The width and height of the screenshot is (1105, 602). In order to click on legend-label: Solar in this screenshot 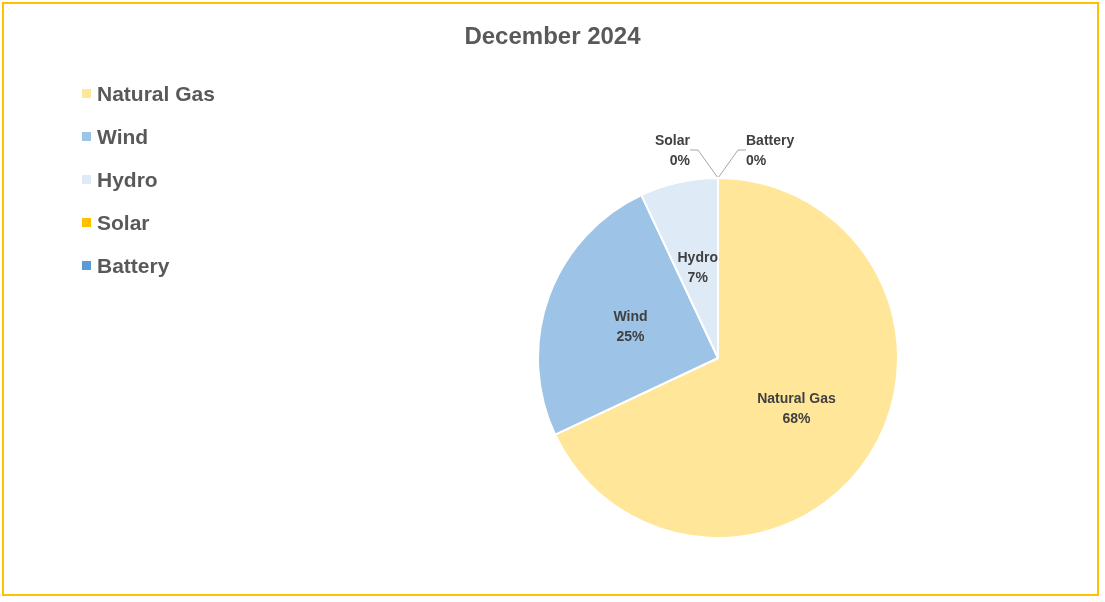, I will do `click(123, 222)`.